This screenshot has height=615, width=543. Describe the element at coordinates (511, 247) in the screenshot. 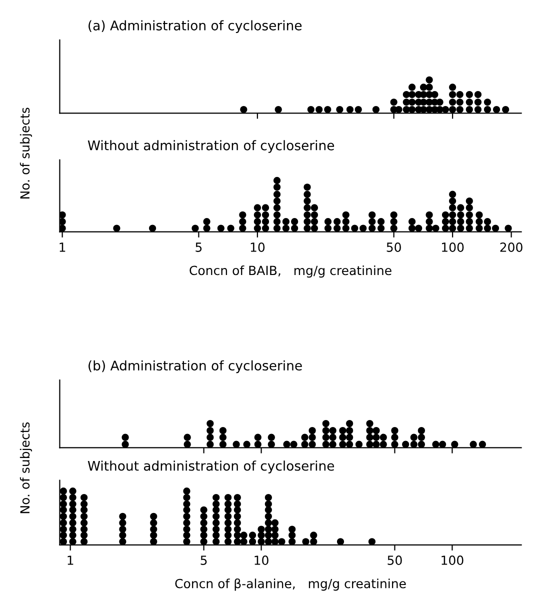

I see `x-tick-label: 200` at that location.